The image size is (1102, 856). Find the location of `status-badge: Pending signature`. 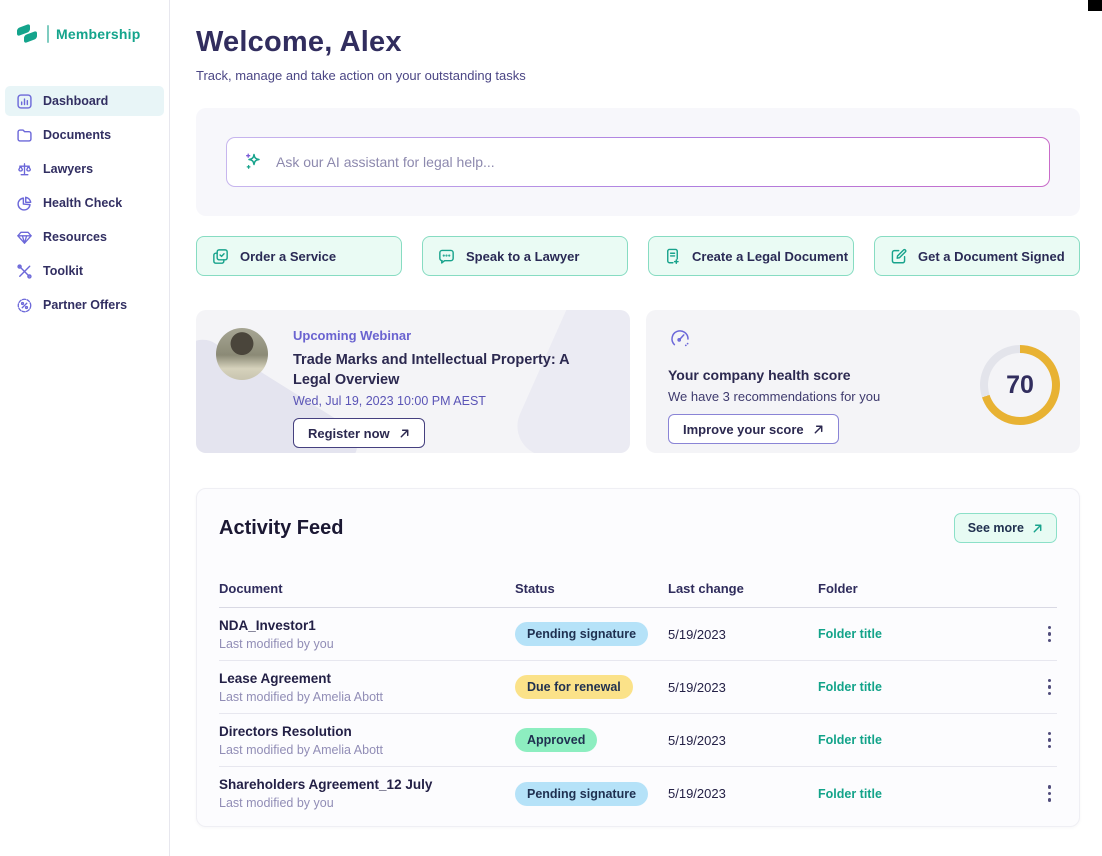

status-badge: Pending signature is located at coordinates (582, 634).